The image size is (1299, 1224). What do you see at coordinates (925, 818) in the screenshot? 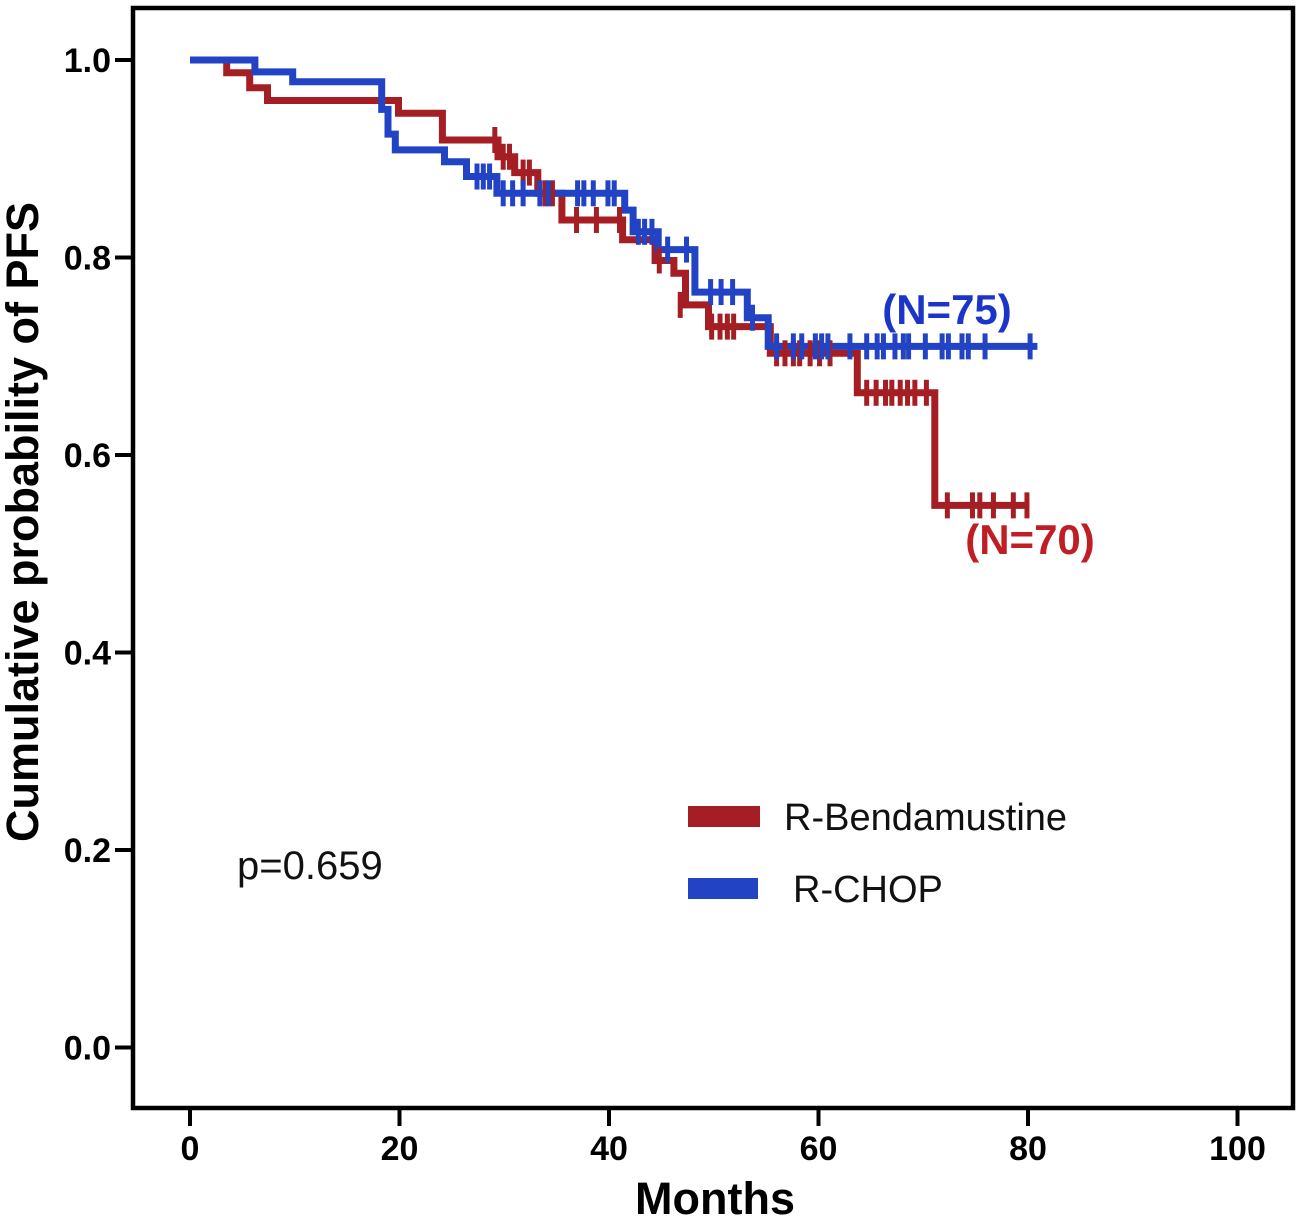
I see `legend-label-r-bendamustine: R-Bendamustine` at bounding box center [925, 818].